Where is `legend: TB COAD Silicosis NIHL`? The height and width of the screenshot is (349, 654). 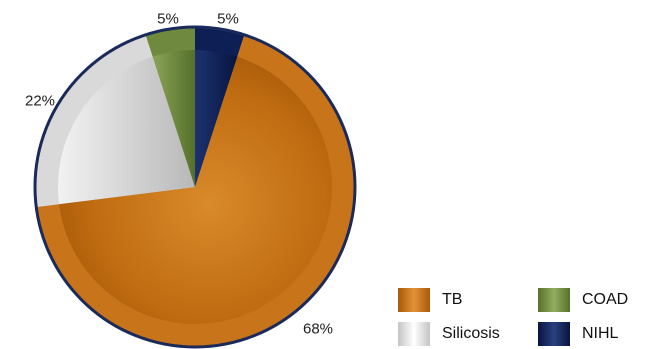
legend: TB COAD Silicosis NIHL is located at coordinates (523, 317).